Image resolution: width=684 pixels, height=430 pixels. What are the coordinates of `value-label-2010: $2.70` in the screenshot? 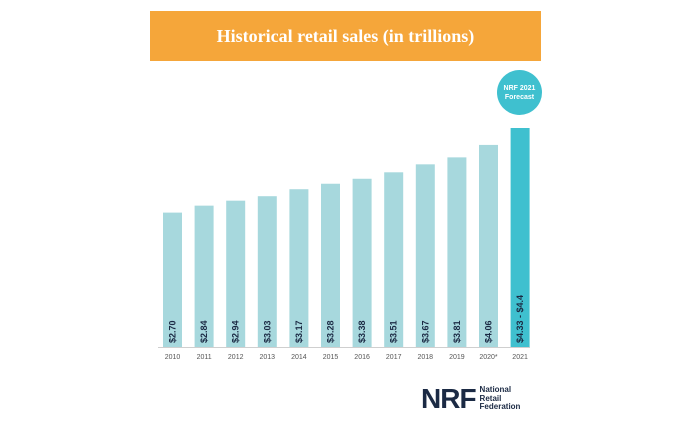 It's located at (173, 331).